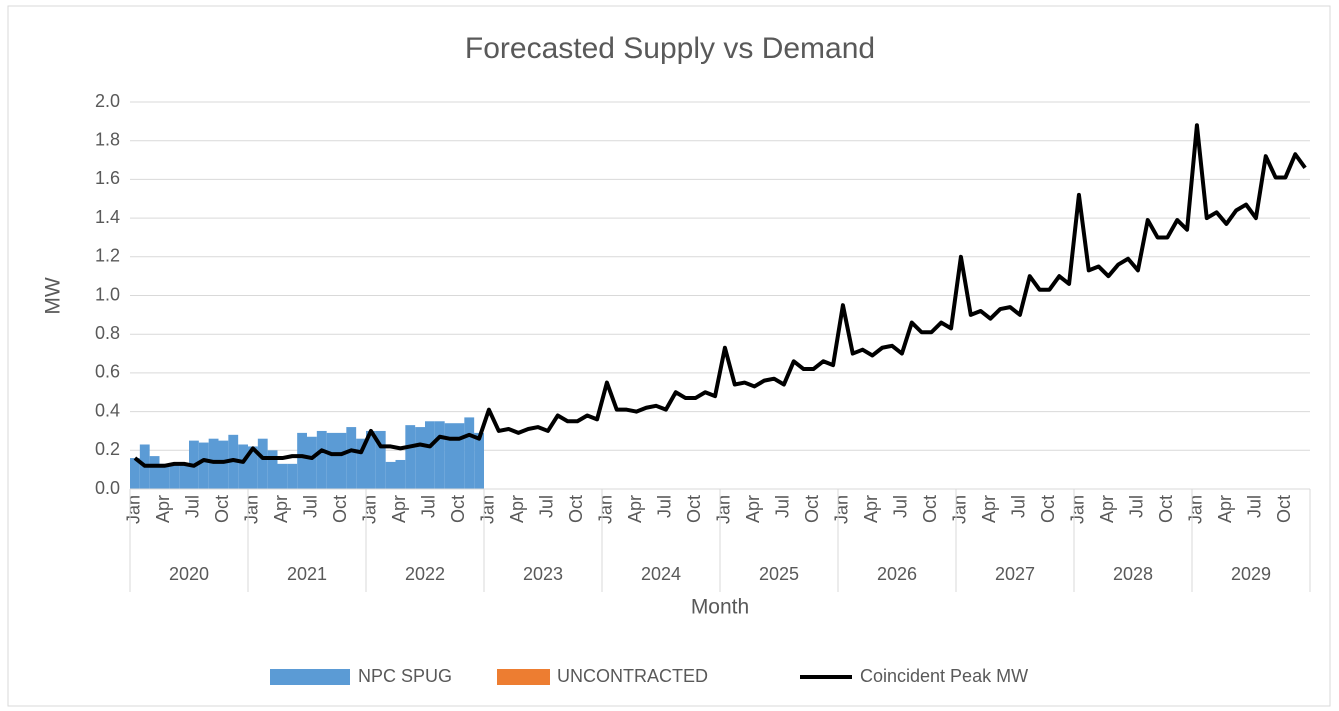 Image resolution: width=1339 pixels, height=711 pixels. I want to click on x-axis-title: Month, so click(720, 607).